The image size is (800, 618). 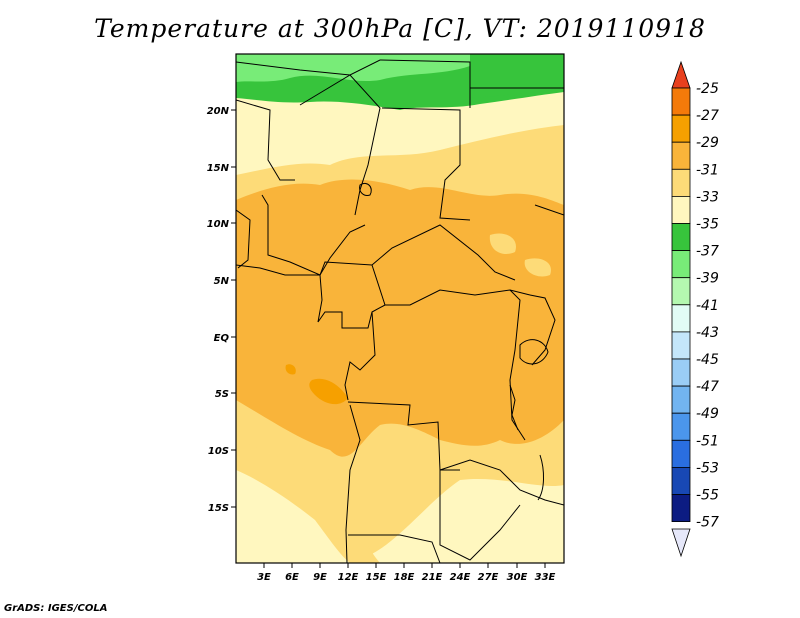 I want to click on lon-tick-label-15E: 15E, so click(x=376, y=577).